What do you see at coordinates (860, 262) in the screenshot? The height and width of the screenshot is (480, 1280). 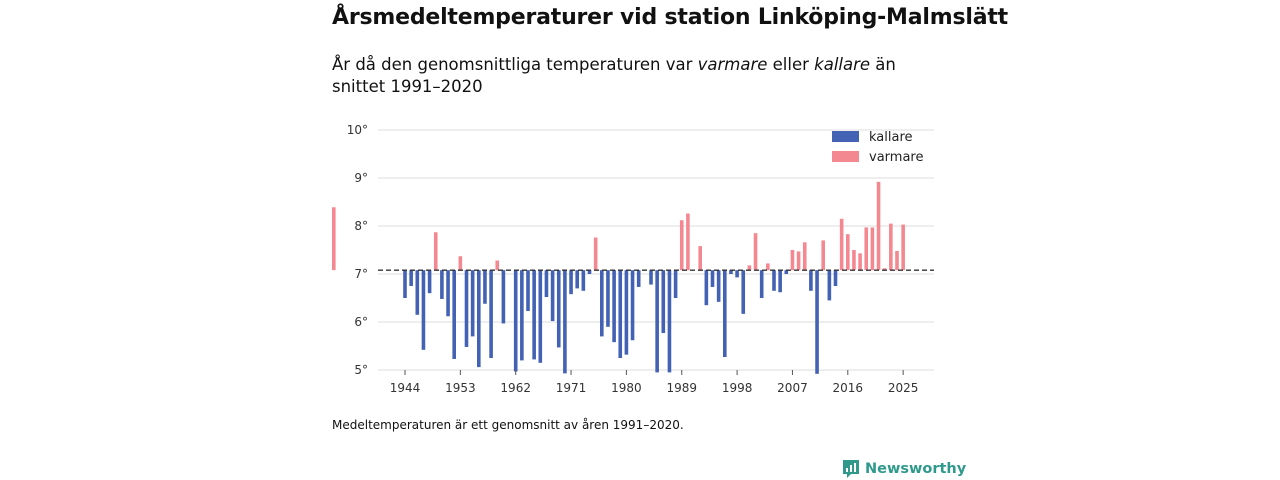 I see `bar-2018` at bounding box center [860, 262].